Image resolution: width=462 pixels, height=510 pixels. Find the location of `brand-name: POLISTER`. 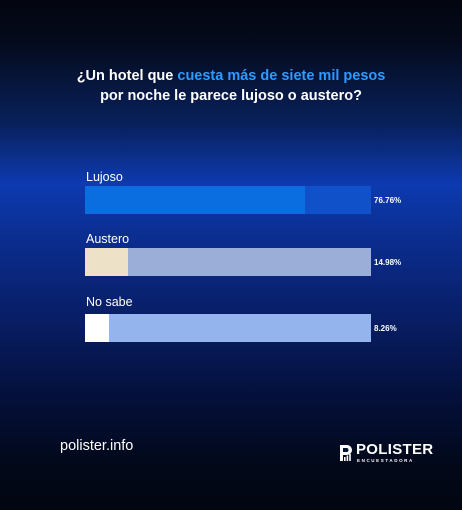

brand-name: POLISTER is located at coordinates (395, 449).